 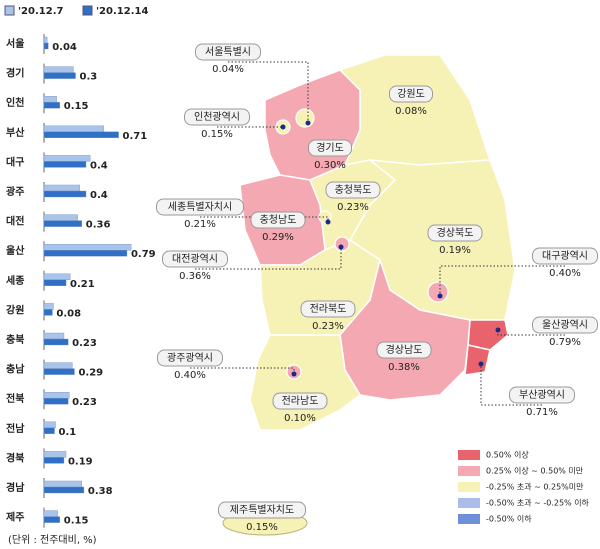 What do you see at coordinates (15, 161) in the screenshot?
I see `y-tick-label: 대구` at bounding box center [15, 161].